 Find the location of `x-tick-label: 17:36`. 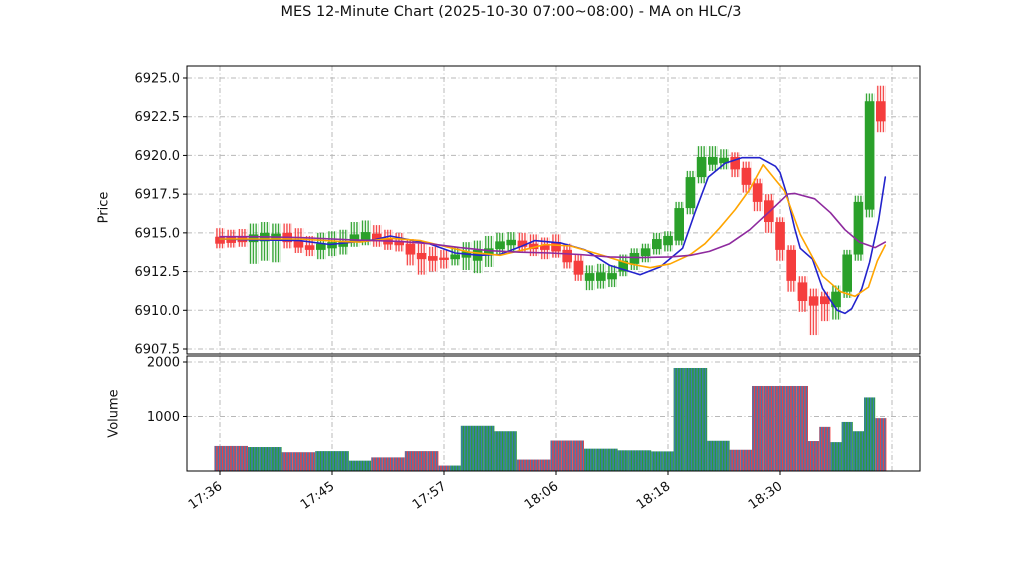

x-tick-label: 17:36 is located at coordinates (205, 496).